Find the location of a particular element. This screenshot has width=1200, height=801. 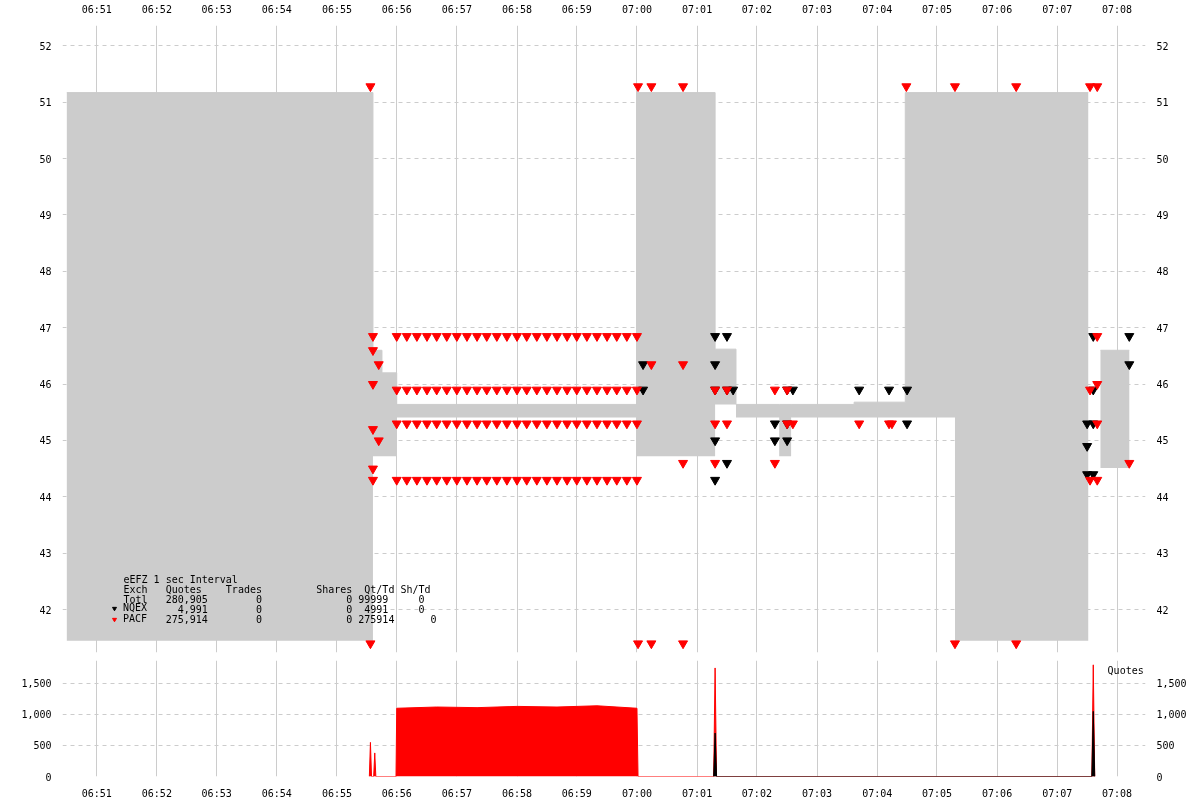

y-tick-label: 44 is located at coordinates (45, 497).